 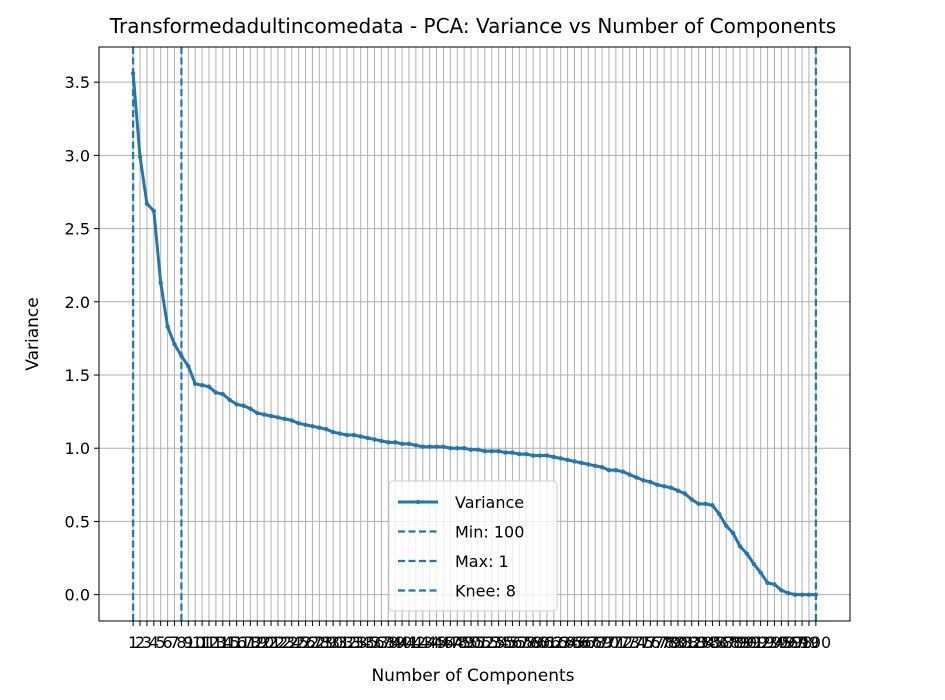 What do you see at coordinates (747, 642) in the screenshot?
I see `x-tick-label: 90` at bounding box center [747, 642].